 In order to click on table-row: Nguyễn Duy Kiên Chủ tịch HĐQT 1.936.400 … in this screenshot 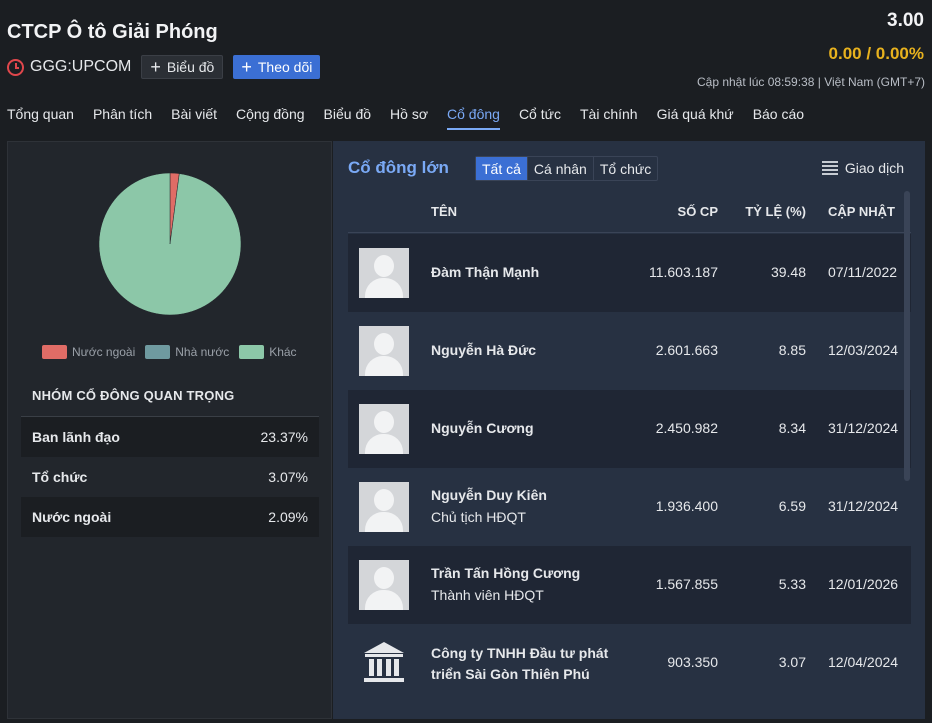, I will do `click(629, 507)`.